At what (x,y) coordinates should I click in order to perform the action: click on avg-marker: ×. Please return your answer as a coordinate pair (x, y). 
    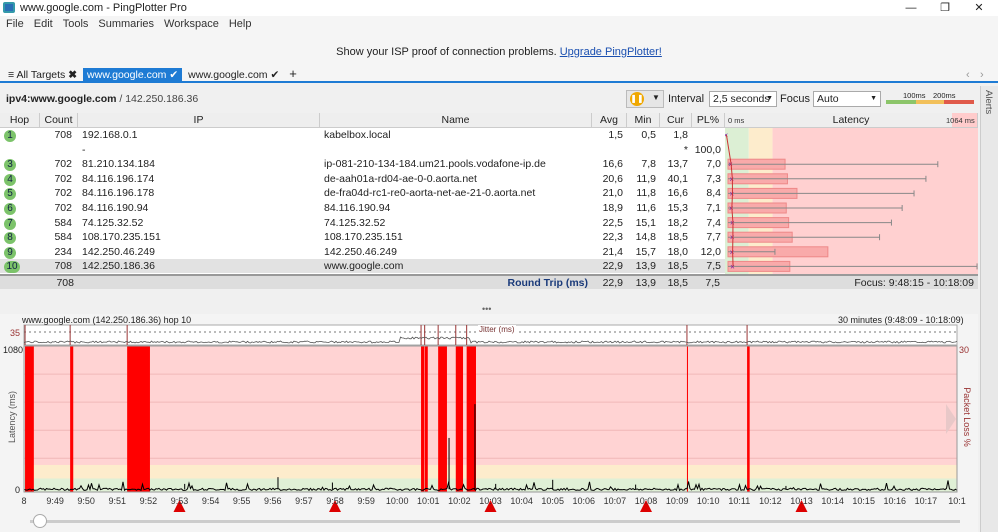
    Looking at the image, I should click on (732, 252).